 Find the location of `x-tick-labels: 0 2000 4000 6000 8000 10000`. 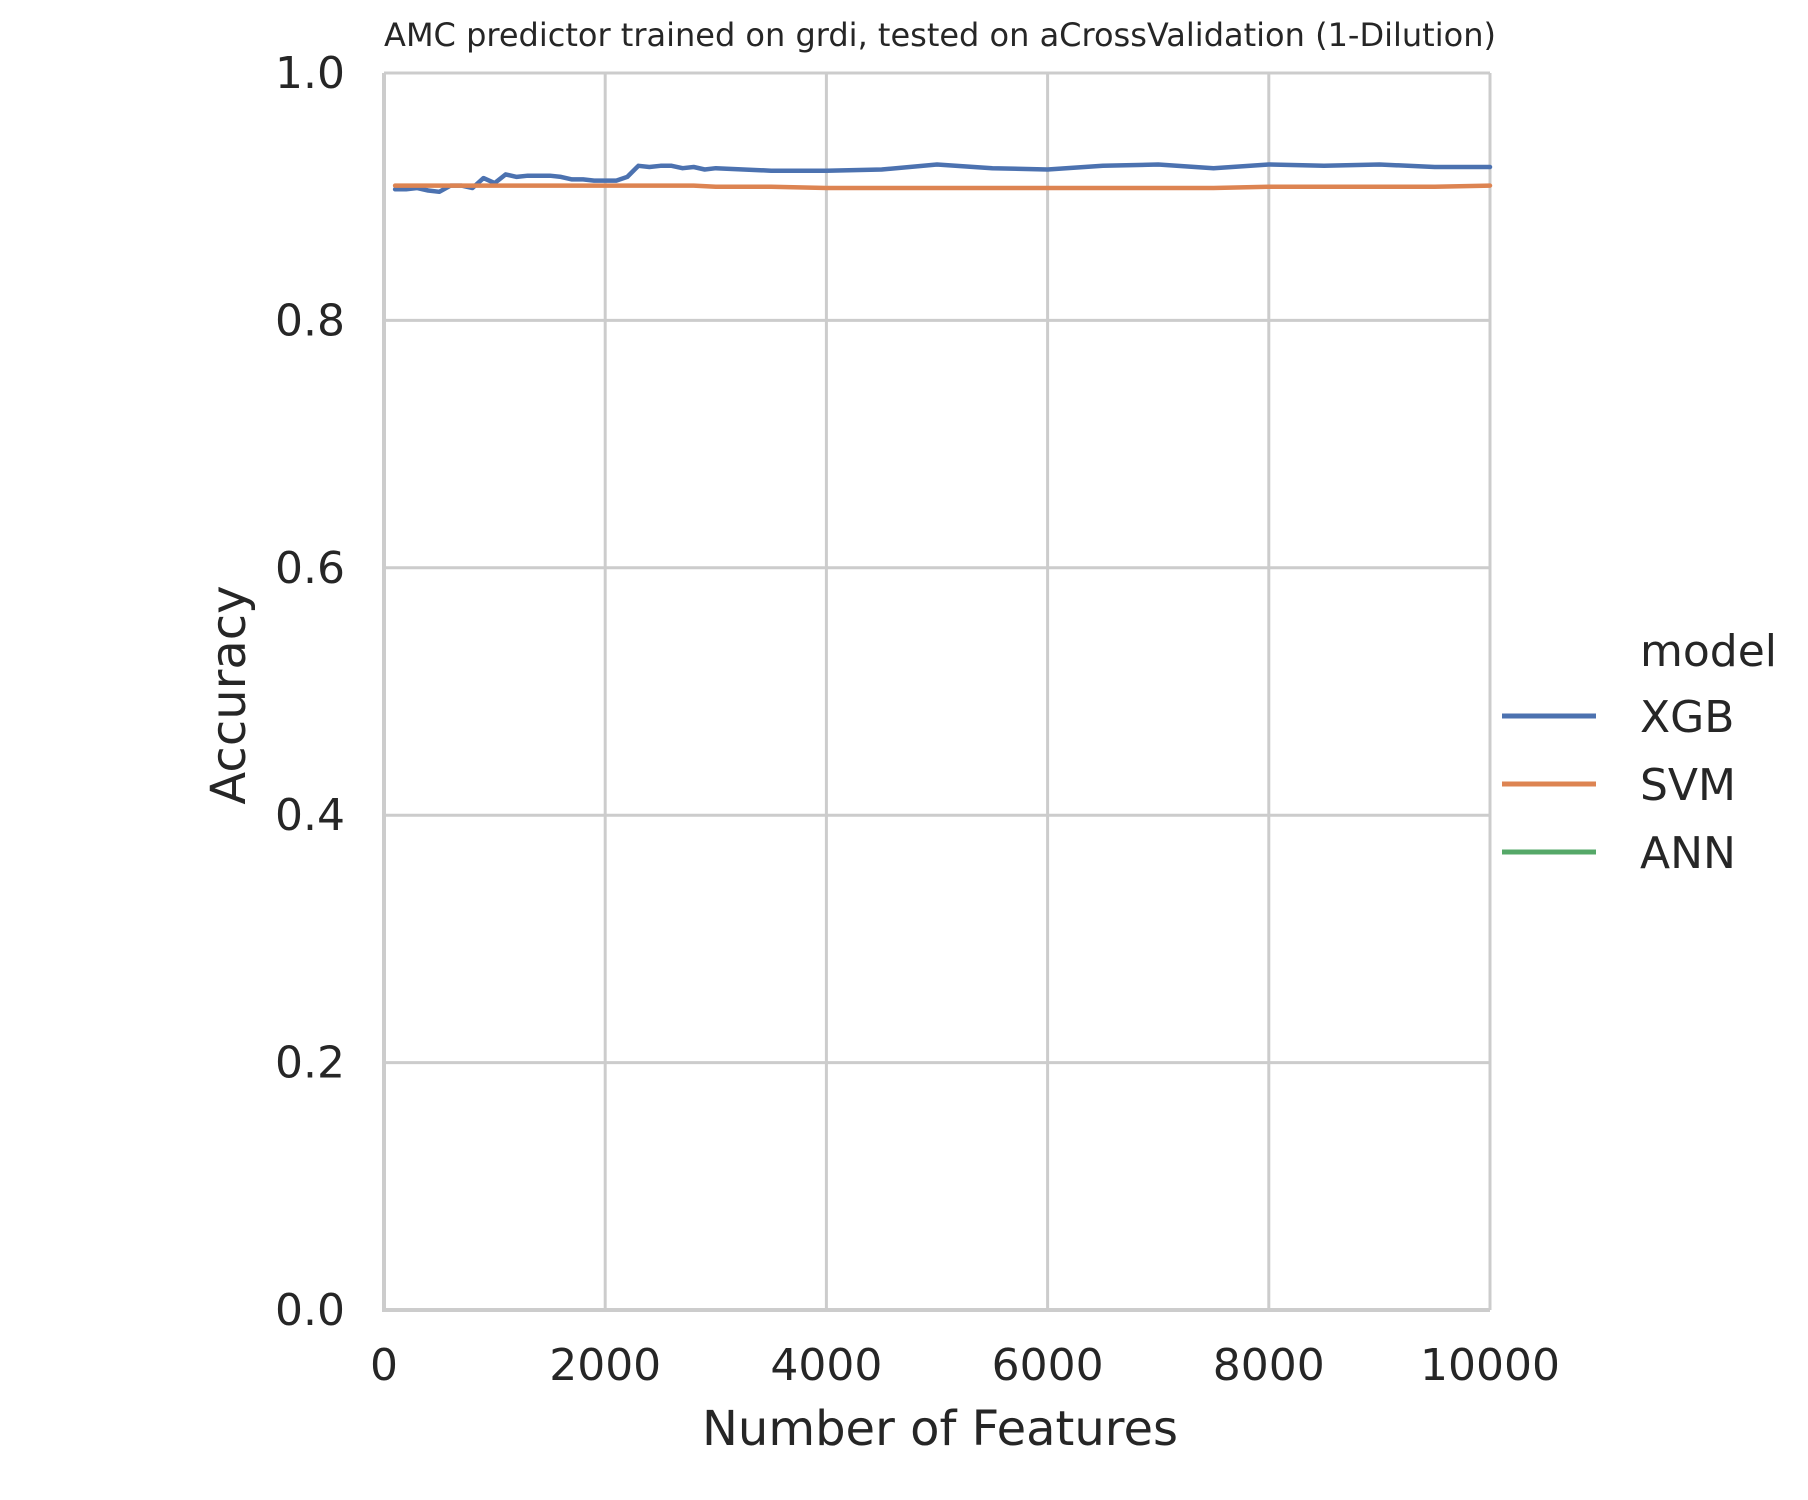

x-tick-labels: 0 2000 4000 6000 8000 10000 is located at coordinates (965, 1365).